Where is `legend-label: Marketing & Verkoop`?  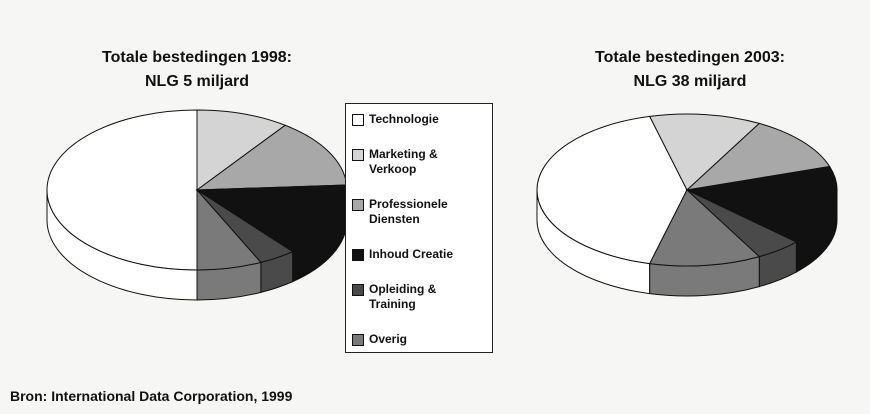
legend-label: Marketing & Verkoop is located at coordinates (403, 161).